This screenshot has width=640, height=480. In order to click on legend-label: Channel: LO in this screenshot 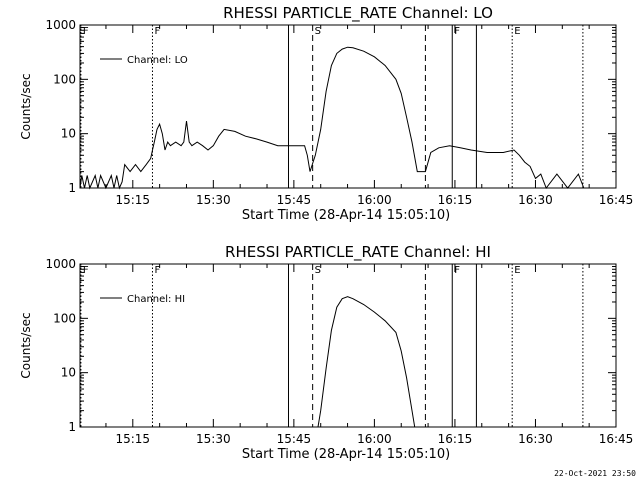, I will do `click(157, 60)`.